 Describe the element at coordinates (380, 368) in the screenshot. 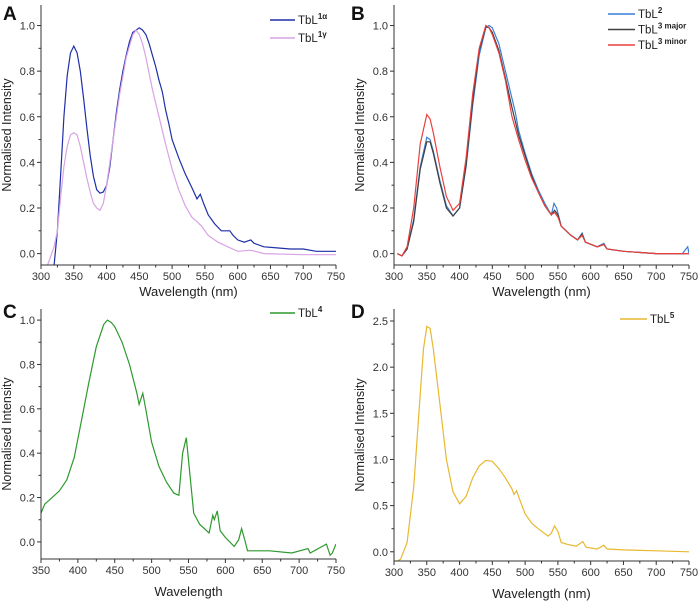

I see `y-tick-label: 2.0` at that location.